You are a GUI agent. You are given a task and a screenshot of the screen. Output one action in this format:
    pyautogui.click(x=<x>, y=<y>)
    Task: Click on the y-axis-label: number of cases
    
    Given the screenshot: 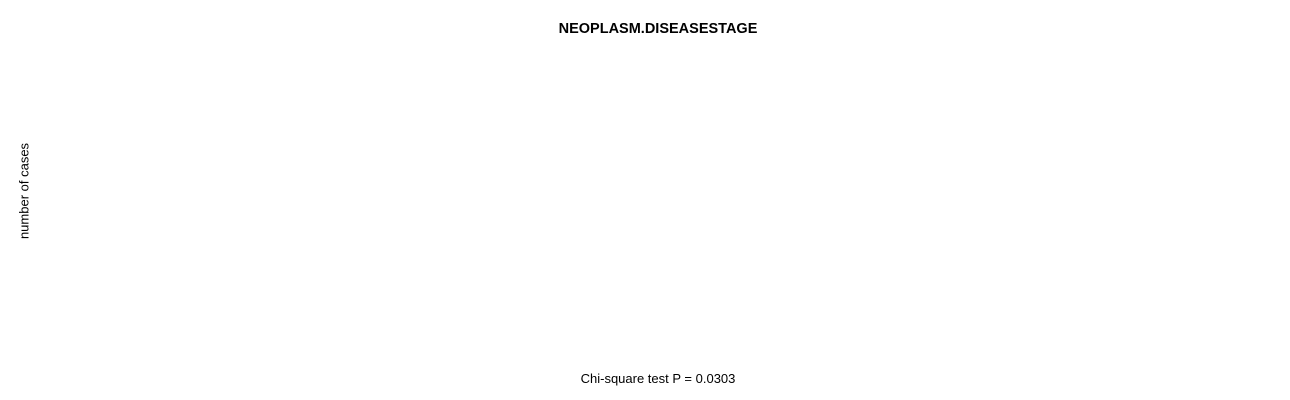 What is the action you would take?
    pyautogui.click(x=24, y=191)
    